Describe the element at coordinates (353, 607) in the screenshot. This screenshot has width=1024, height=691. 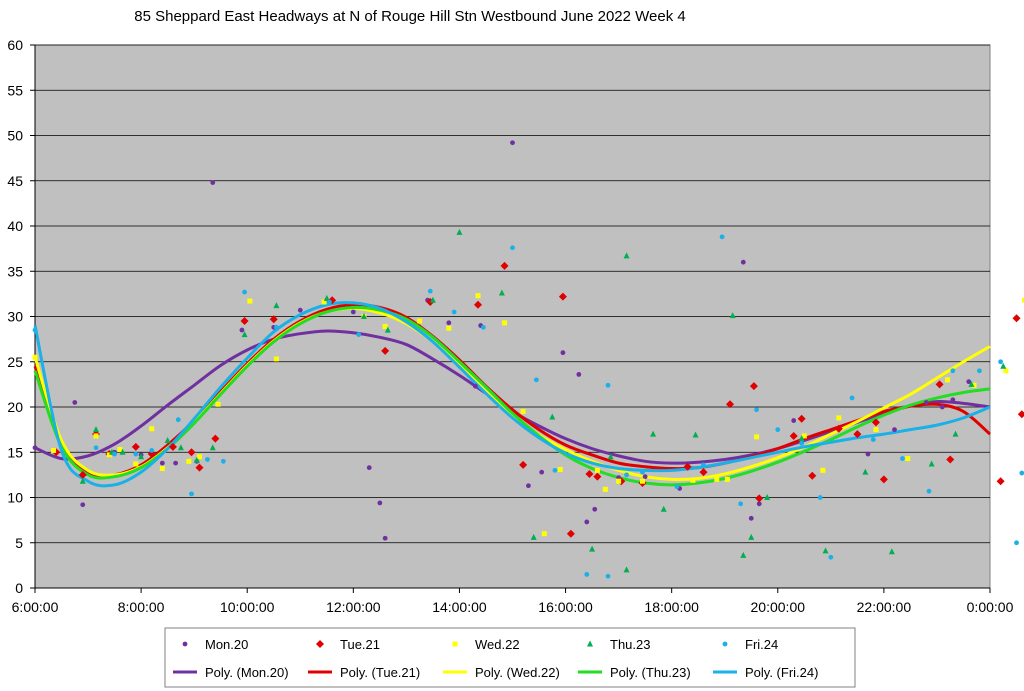
I see `x-tick-label: 12:00:00` at that location.